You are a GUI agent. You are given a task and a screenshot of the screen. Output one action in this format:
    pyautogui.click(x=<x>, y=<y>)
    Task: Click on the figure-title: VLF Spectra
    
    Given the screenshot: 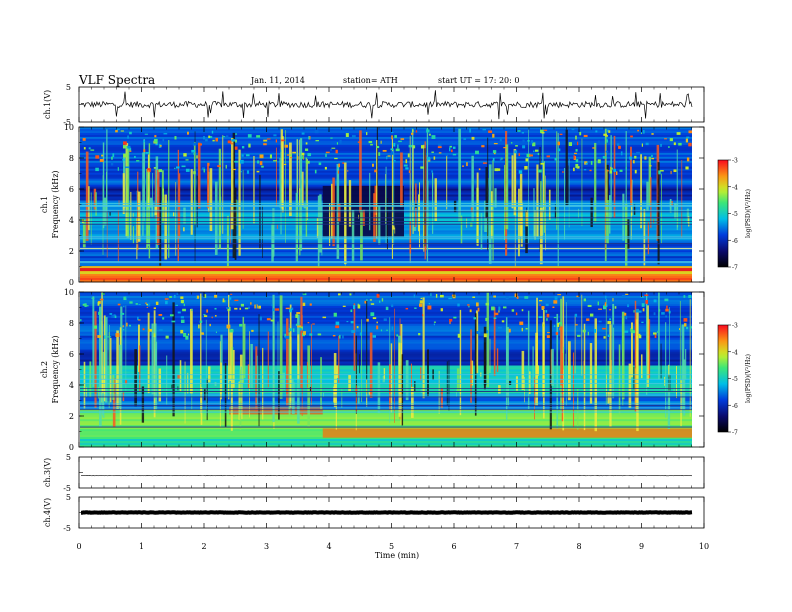 What is the action you would take?
    pyautogui.click(x=116, y=80)
    